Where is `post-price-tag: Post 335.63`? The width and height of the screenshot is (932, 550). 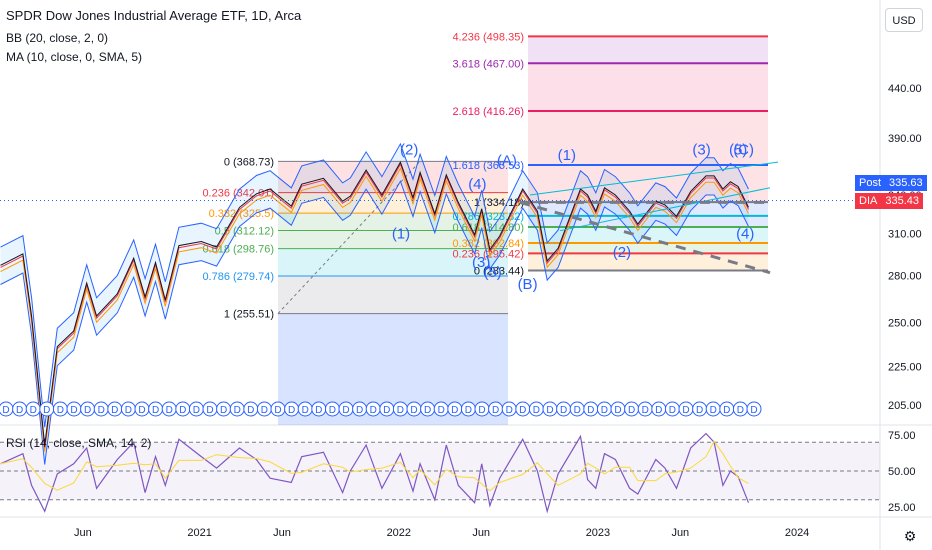
post-price-tag: Post 335.63 is located at coordinates (891, 183).